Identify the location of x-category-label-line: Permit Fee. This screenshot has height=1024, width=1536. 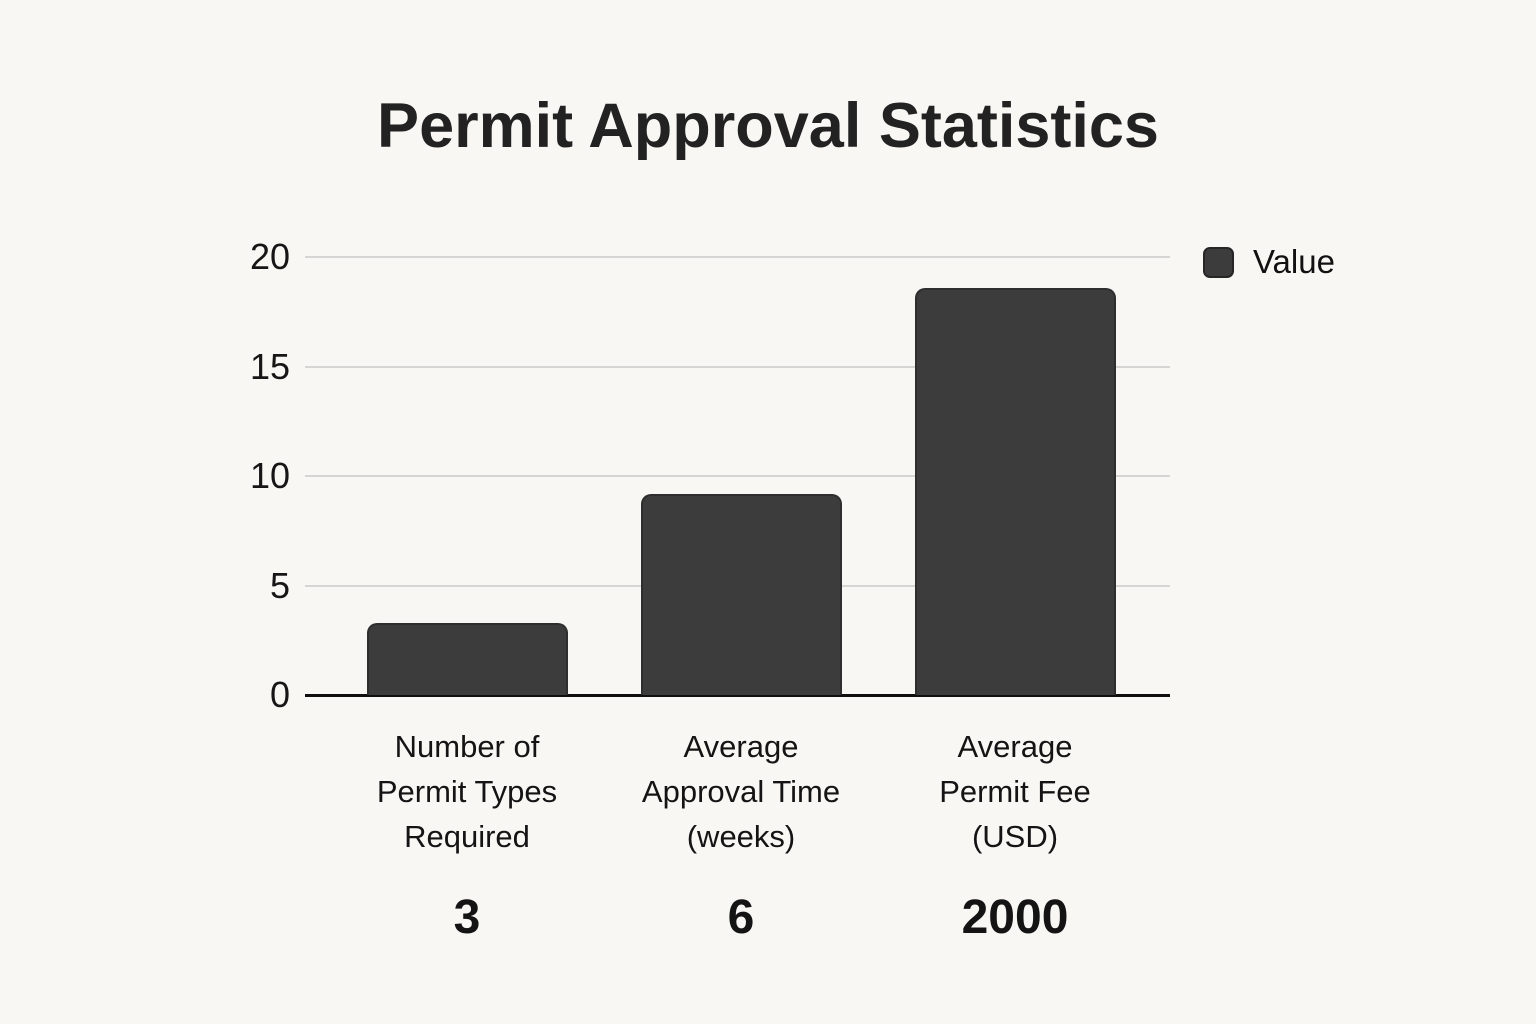
(1015, 791).